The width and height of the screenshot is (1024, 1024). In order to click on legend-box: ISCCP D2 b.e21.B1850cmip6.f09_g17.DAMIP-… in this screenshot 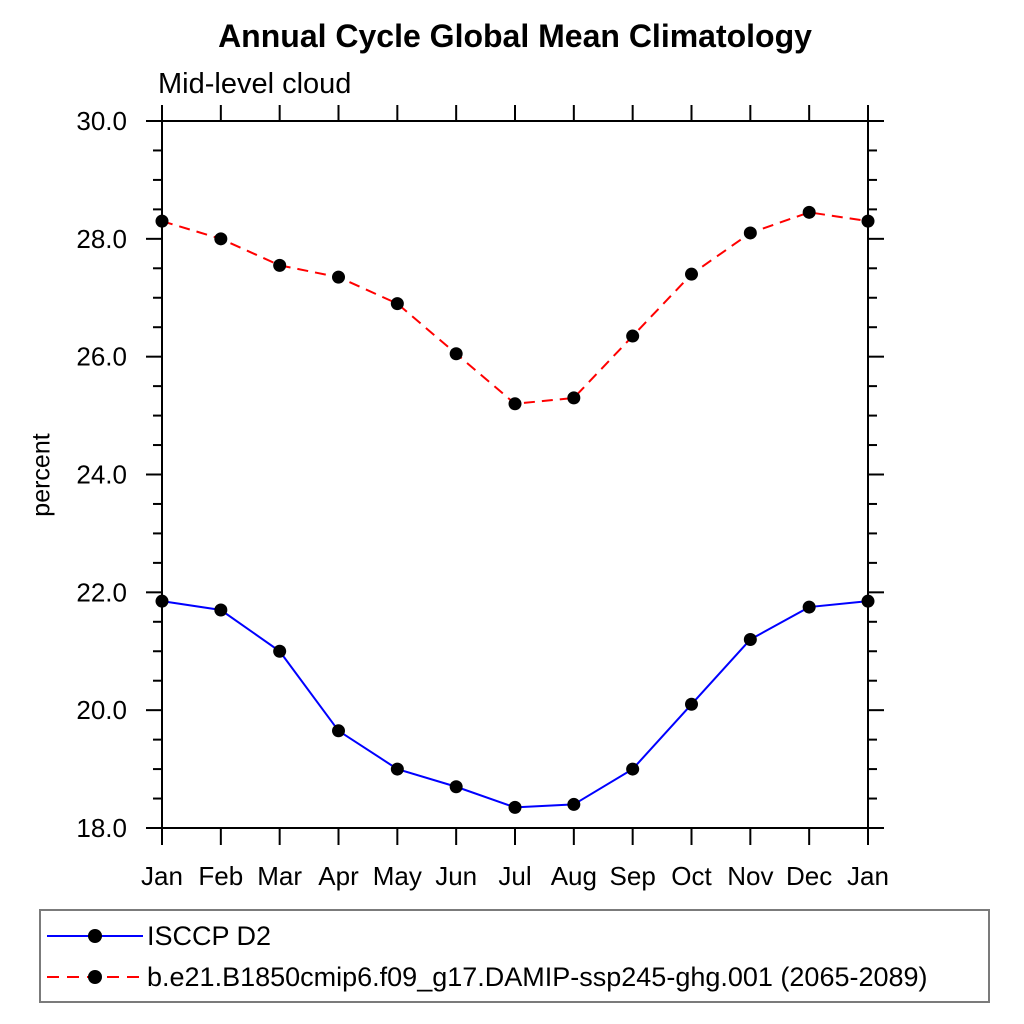, I will do `click(514, 956)`.